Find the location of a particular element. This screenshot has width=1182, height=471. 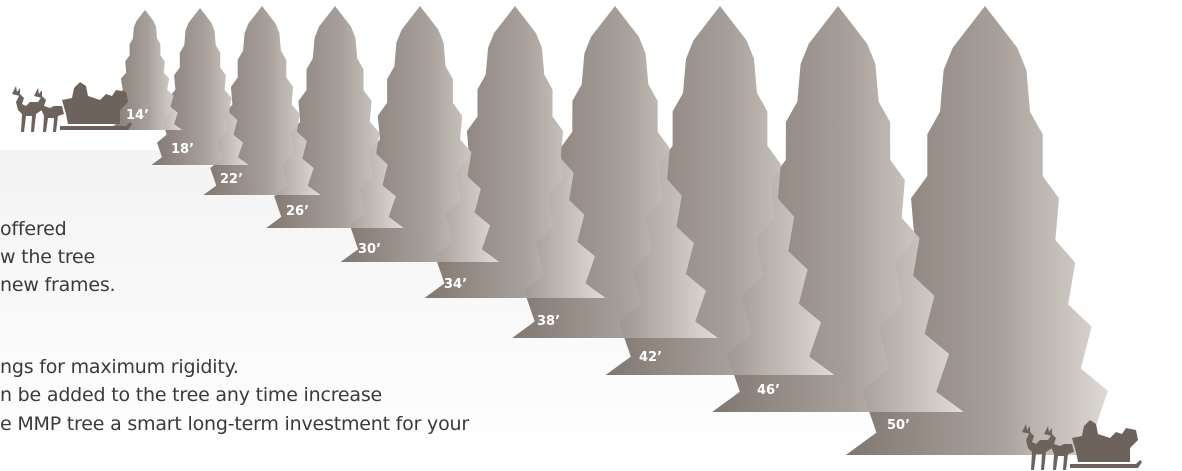

tree-size-label: 42’ is located at coordinates (651, 357).